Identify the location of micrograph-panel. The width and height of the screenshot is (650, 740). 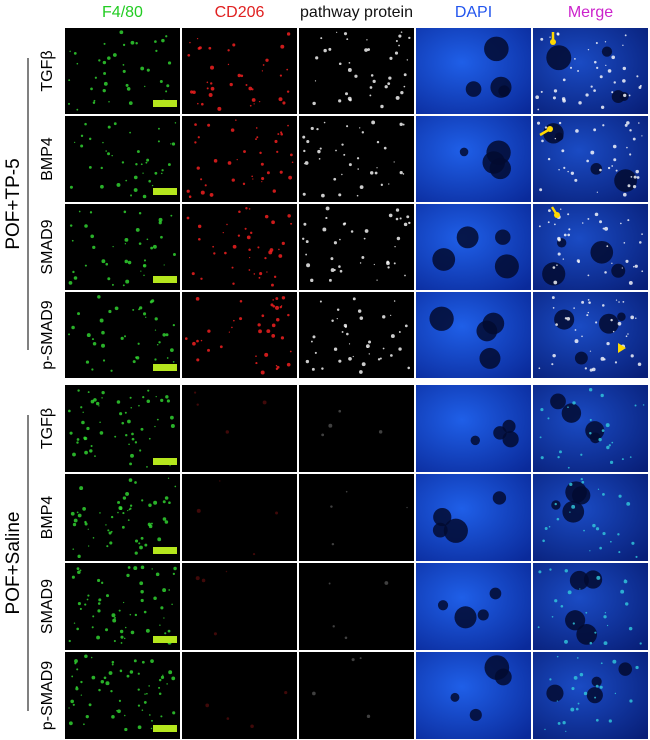
(356, 695).